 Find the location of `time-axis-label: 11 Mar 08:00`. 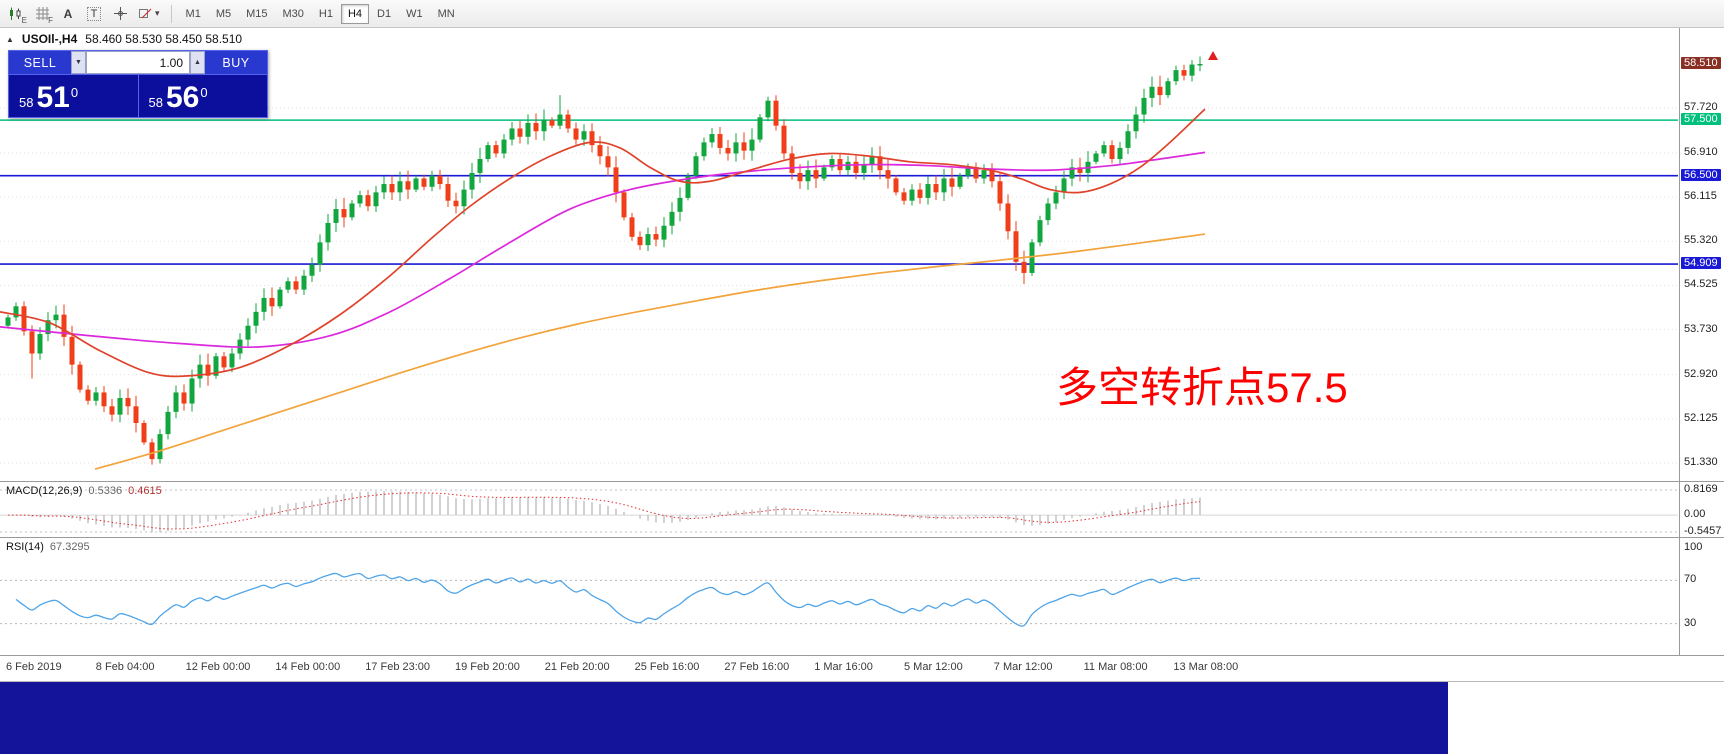

time-axis-label: 11 Mar 08:00 is located at coordinates (1115, 667).